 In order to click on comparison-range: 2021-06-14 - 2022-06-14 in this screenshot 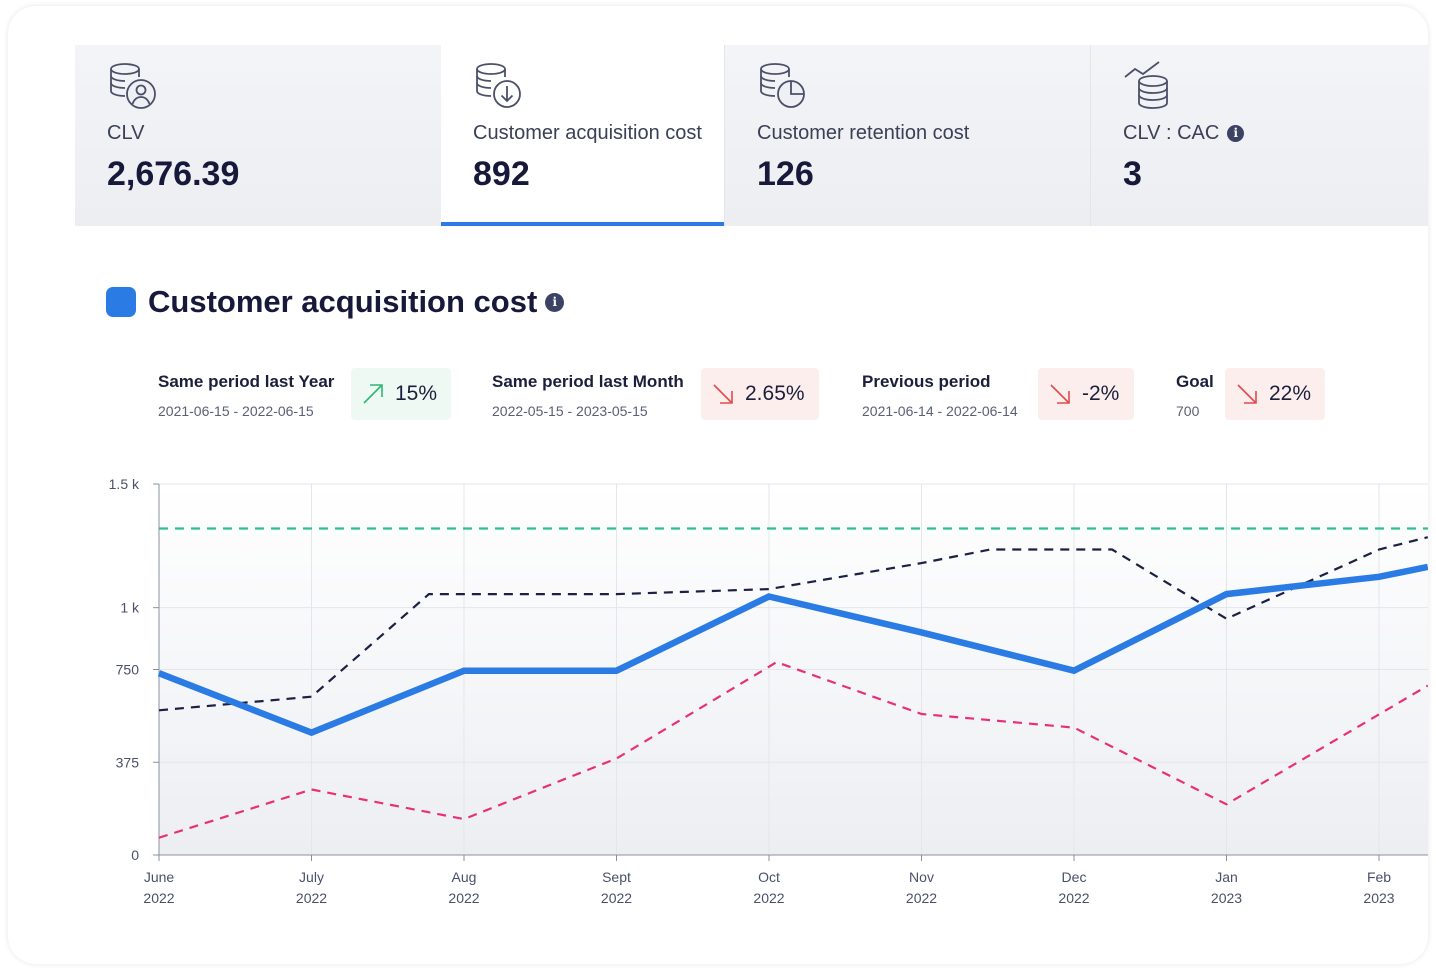, I will do `click(940, 411)`.